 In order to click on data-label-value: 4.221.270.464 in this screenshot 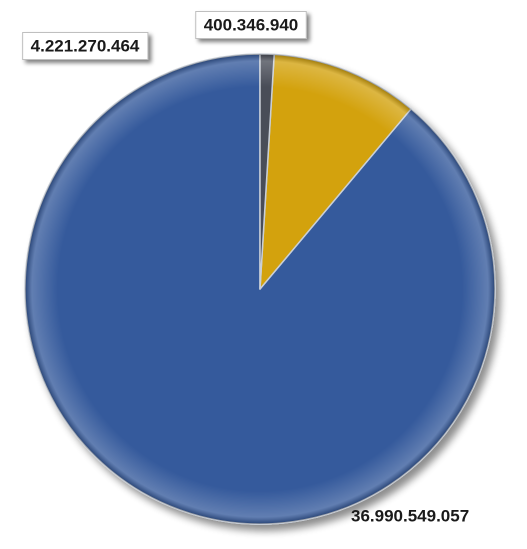, I will do `click(85, 46)`.